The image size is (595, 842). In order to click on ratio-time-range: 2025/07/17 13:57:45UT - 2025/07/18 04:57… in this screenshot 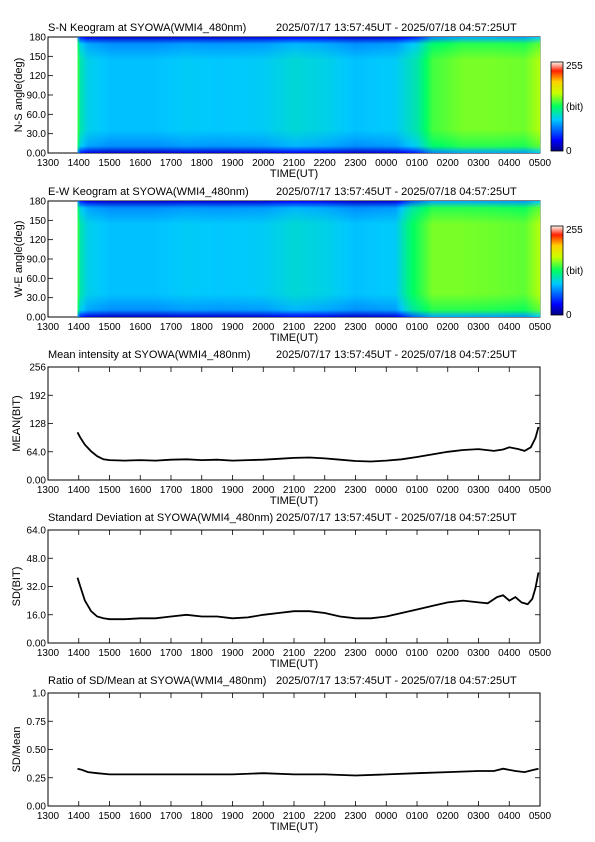, I will do `click(396, 681)`.